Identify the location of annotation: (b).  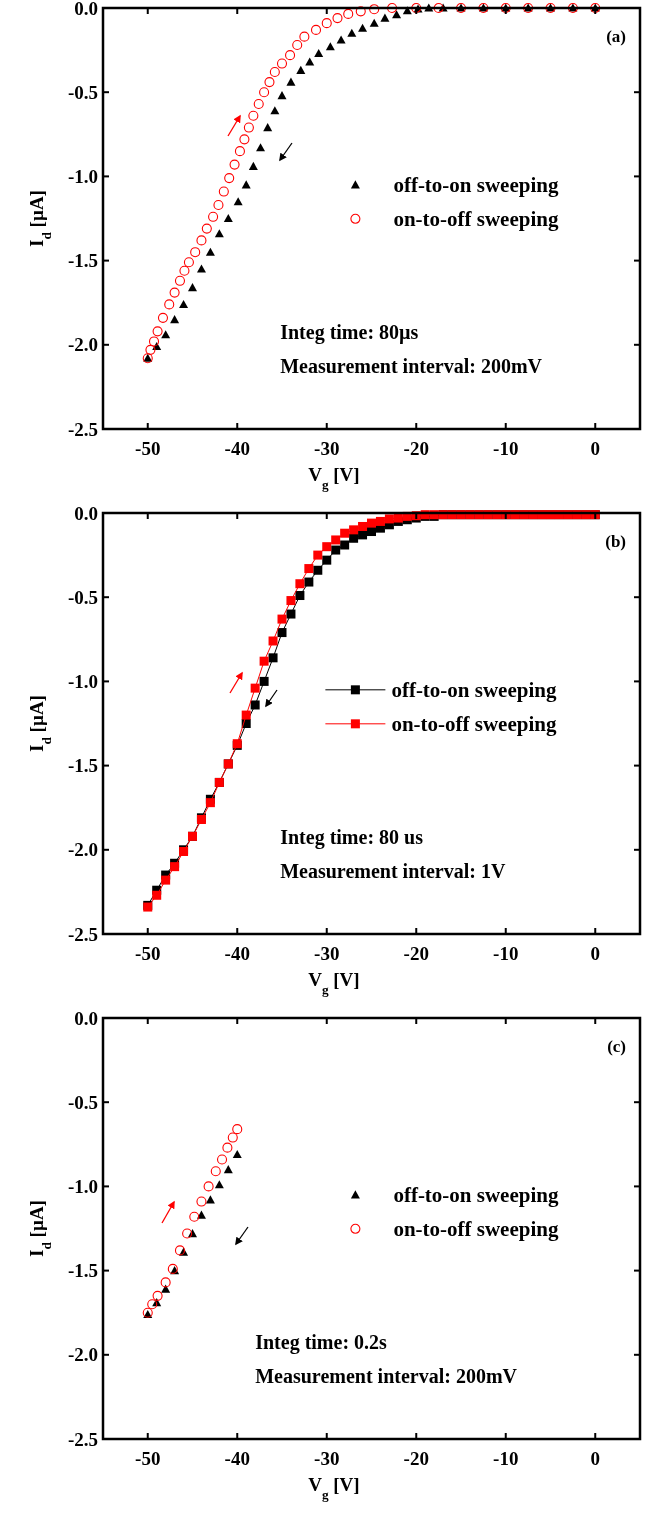
(615, 541).